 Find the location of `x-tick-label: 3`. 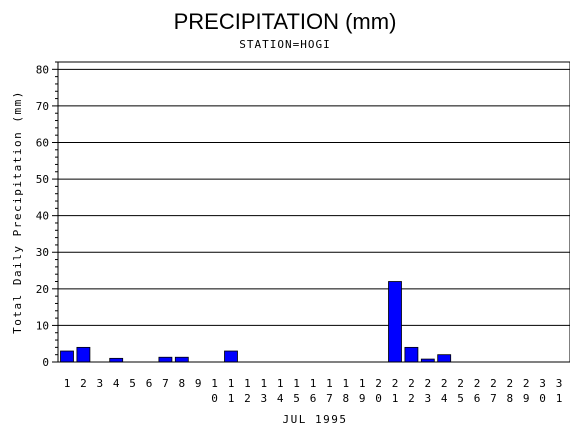

x-tick-label: 3 is located at coordinates (99, 383).